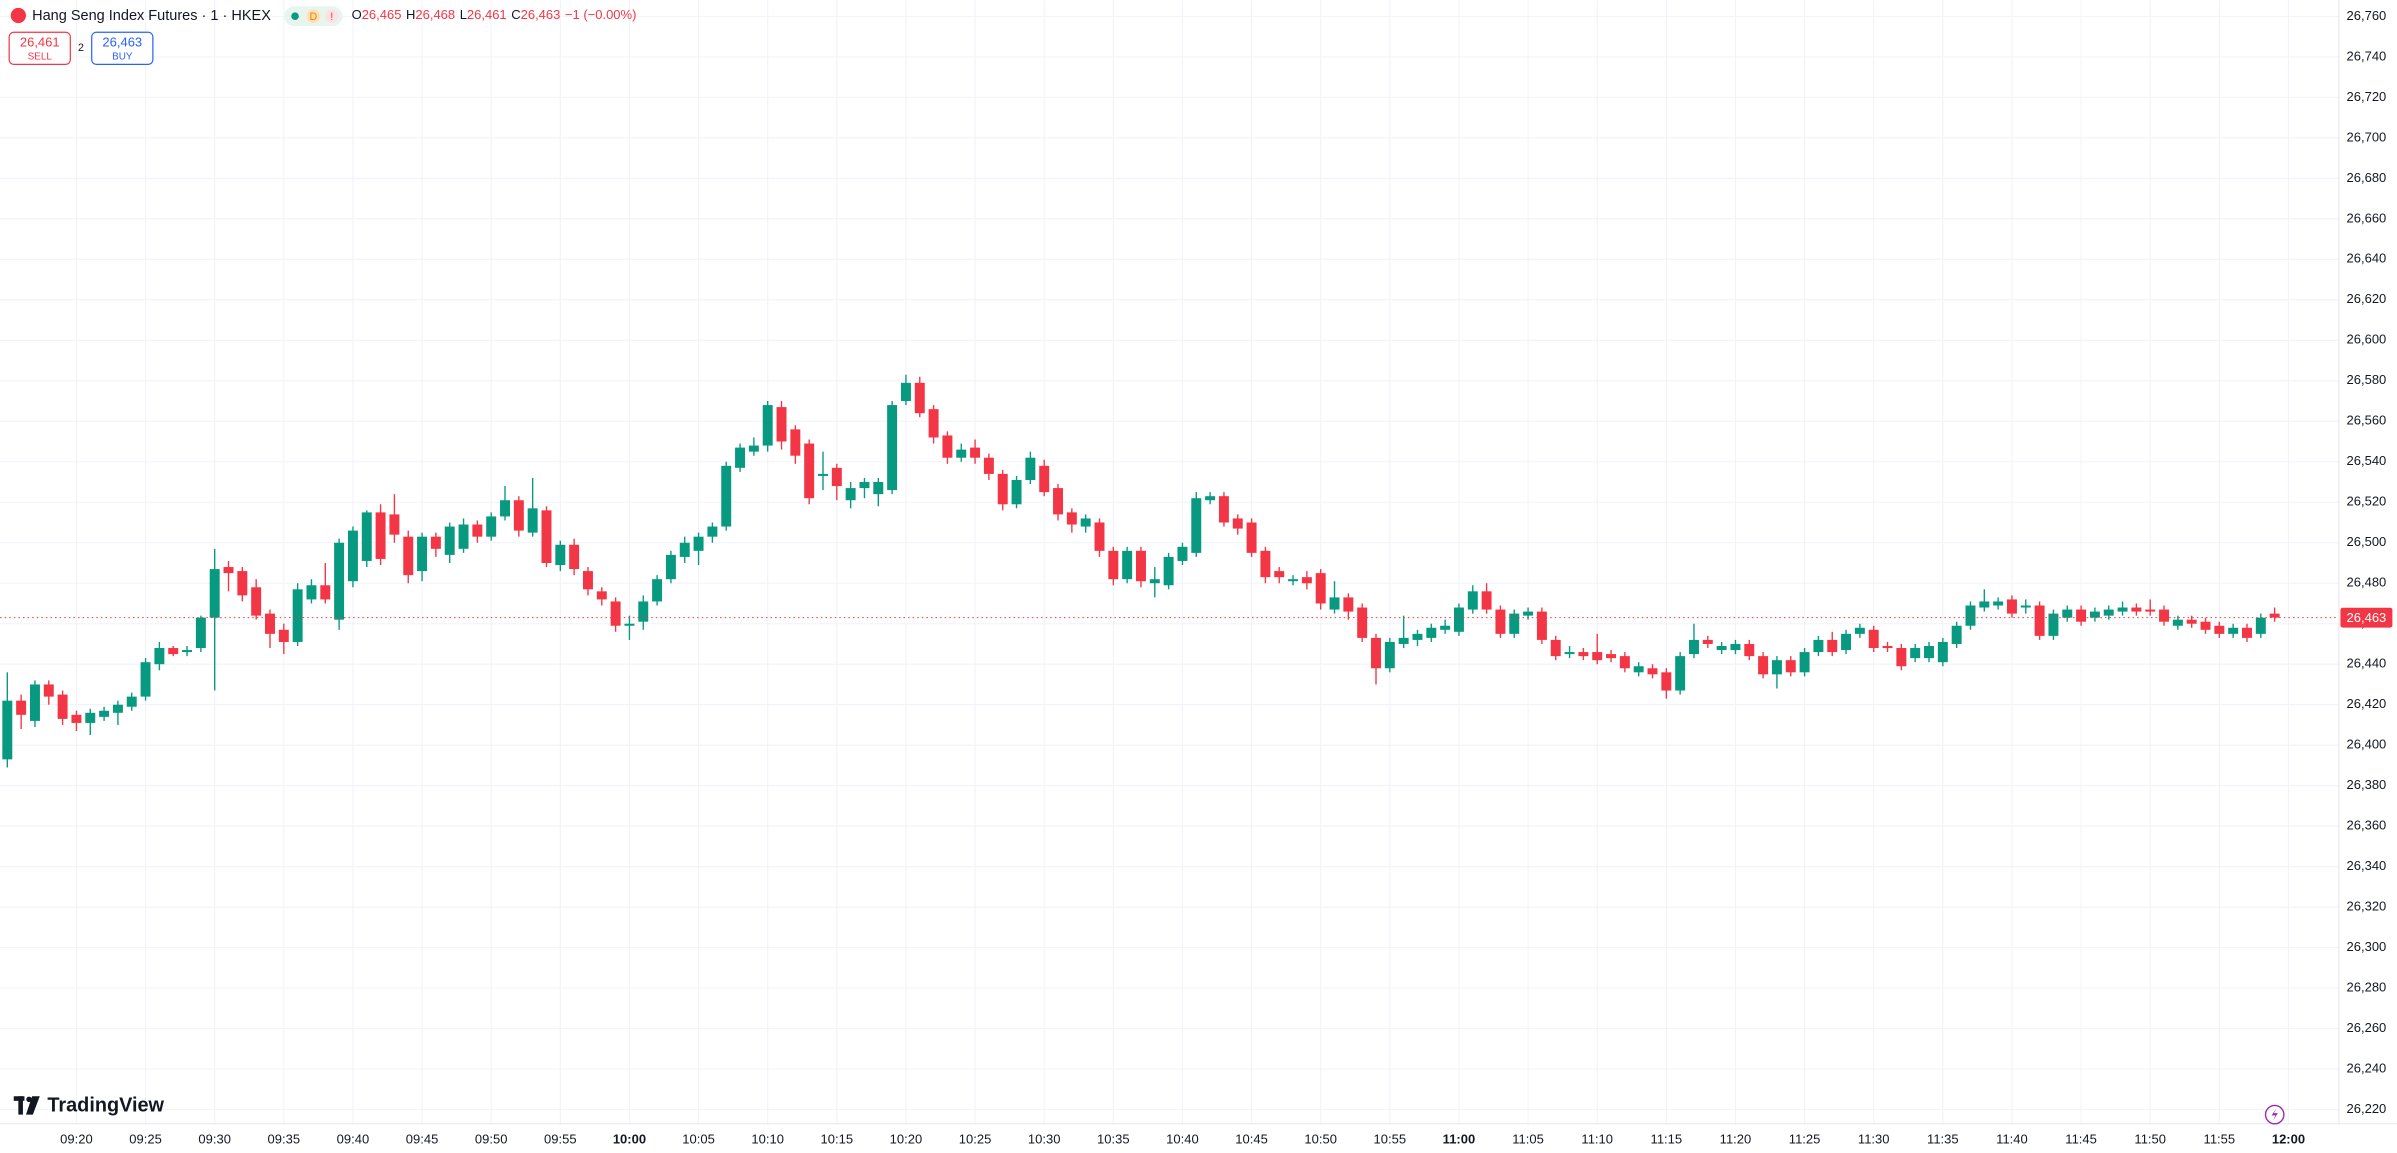 This screenshot has width=2397, height=1153. I want to click on x-tick-label: 11:50, so click(2150, 1138).